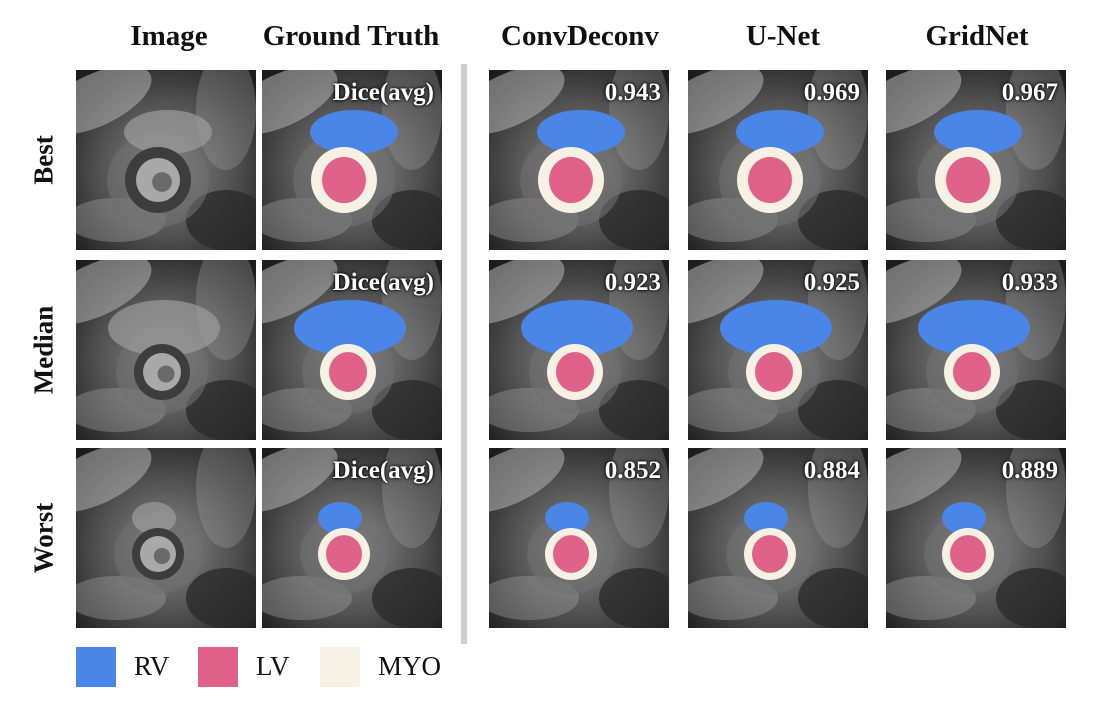  I want to click on mask-lv-worst-ground-truth, so click(344, 554).